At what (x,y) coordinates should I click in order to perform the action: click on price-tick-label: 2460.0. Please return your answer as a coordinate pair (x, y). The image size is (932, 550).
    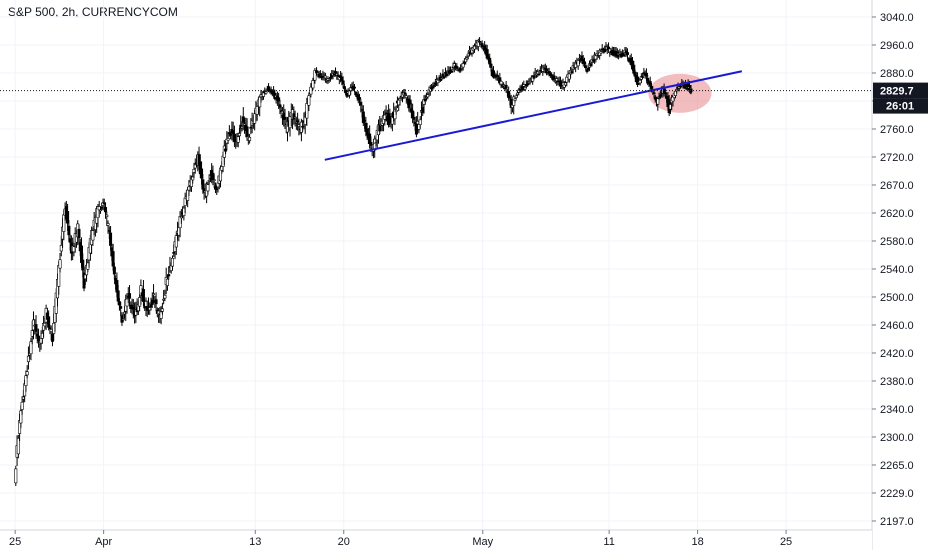
    Looking at the image, I should click on (897, 326).